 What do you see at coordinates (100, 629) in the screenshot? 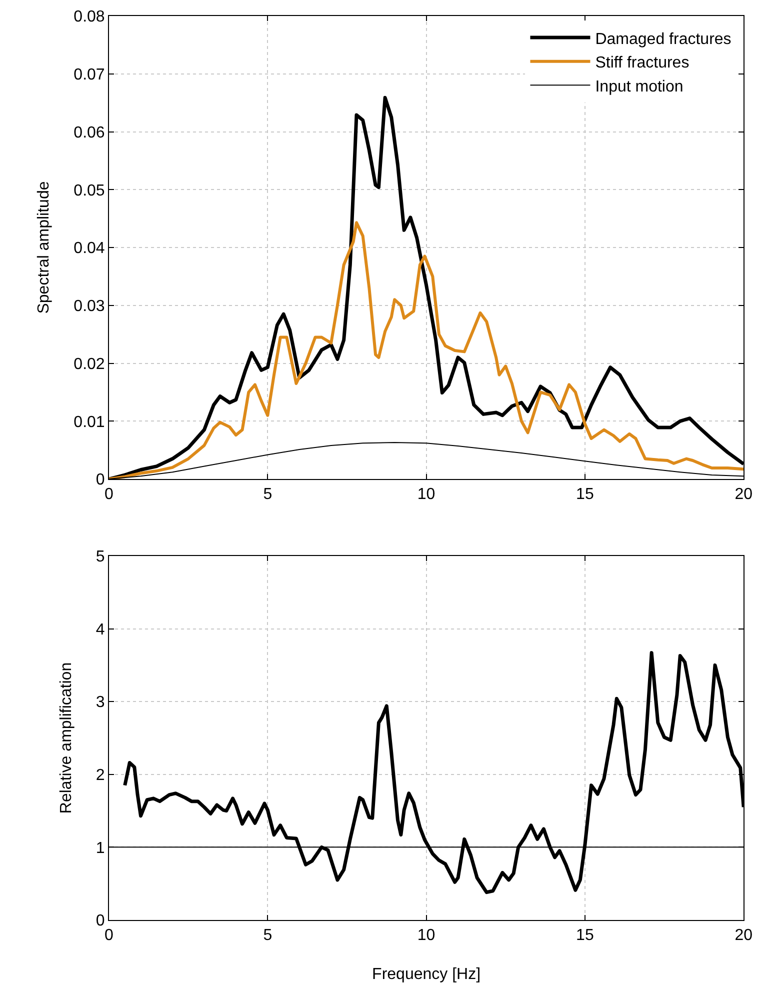
I see `y-tick-label: 4` at bounding box center [100, 629].